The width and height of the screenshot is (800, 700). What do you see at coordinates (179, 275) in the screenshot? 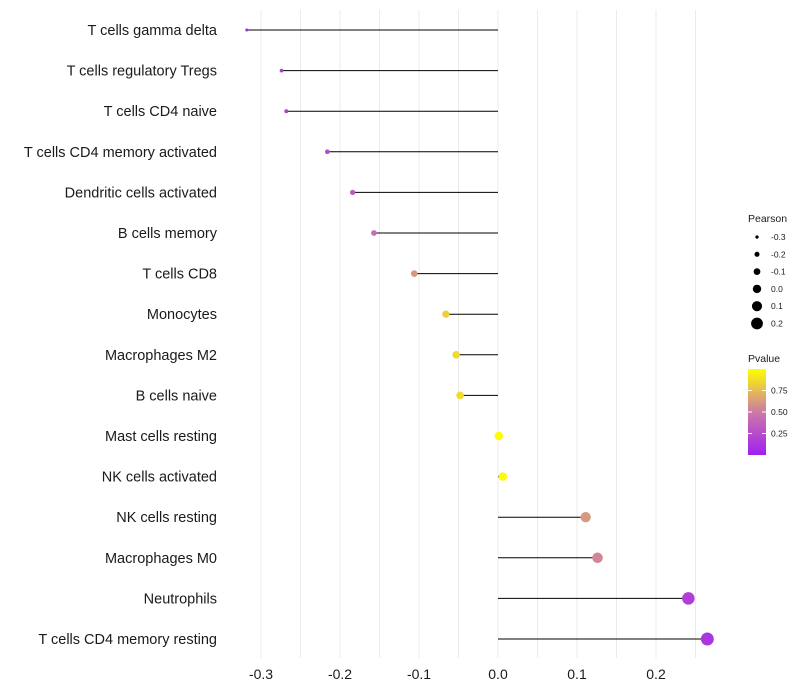
I see `category-label: T cells CD8` at bounding box center [179, 275].